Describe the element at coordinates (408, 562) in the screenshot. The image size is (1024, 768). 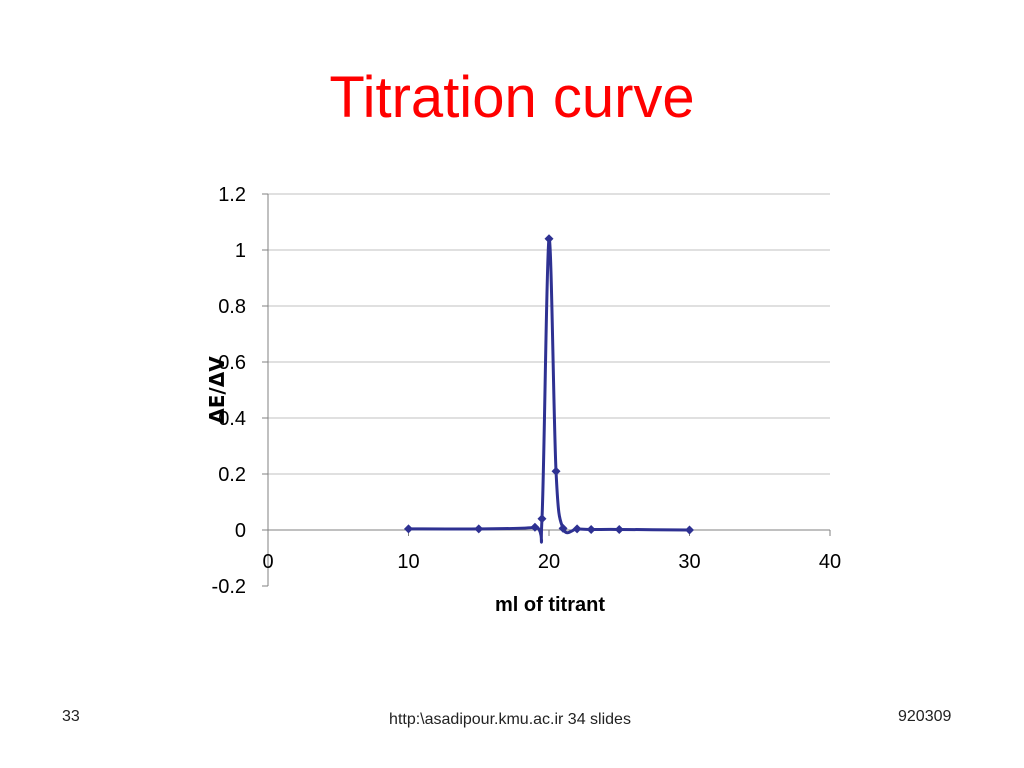
I see `x-tick-label: 10` at that location.